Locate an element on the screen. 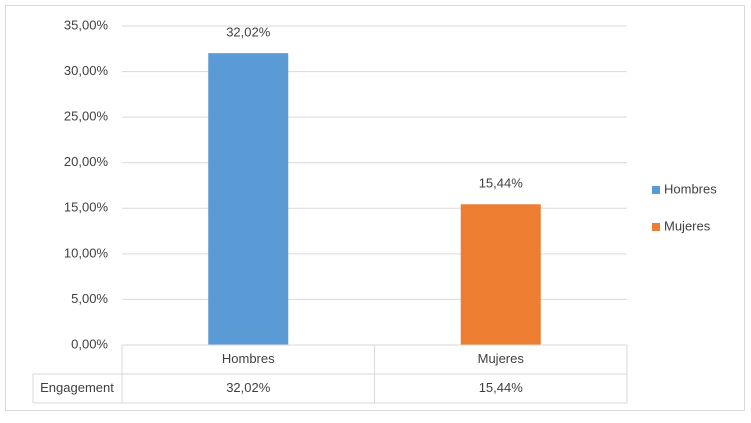 Image resolution: width=751 pixels, height=423 pixels. y-tick-label: 25,00% is located at coordinates (86, 116).